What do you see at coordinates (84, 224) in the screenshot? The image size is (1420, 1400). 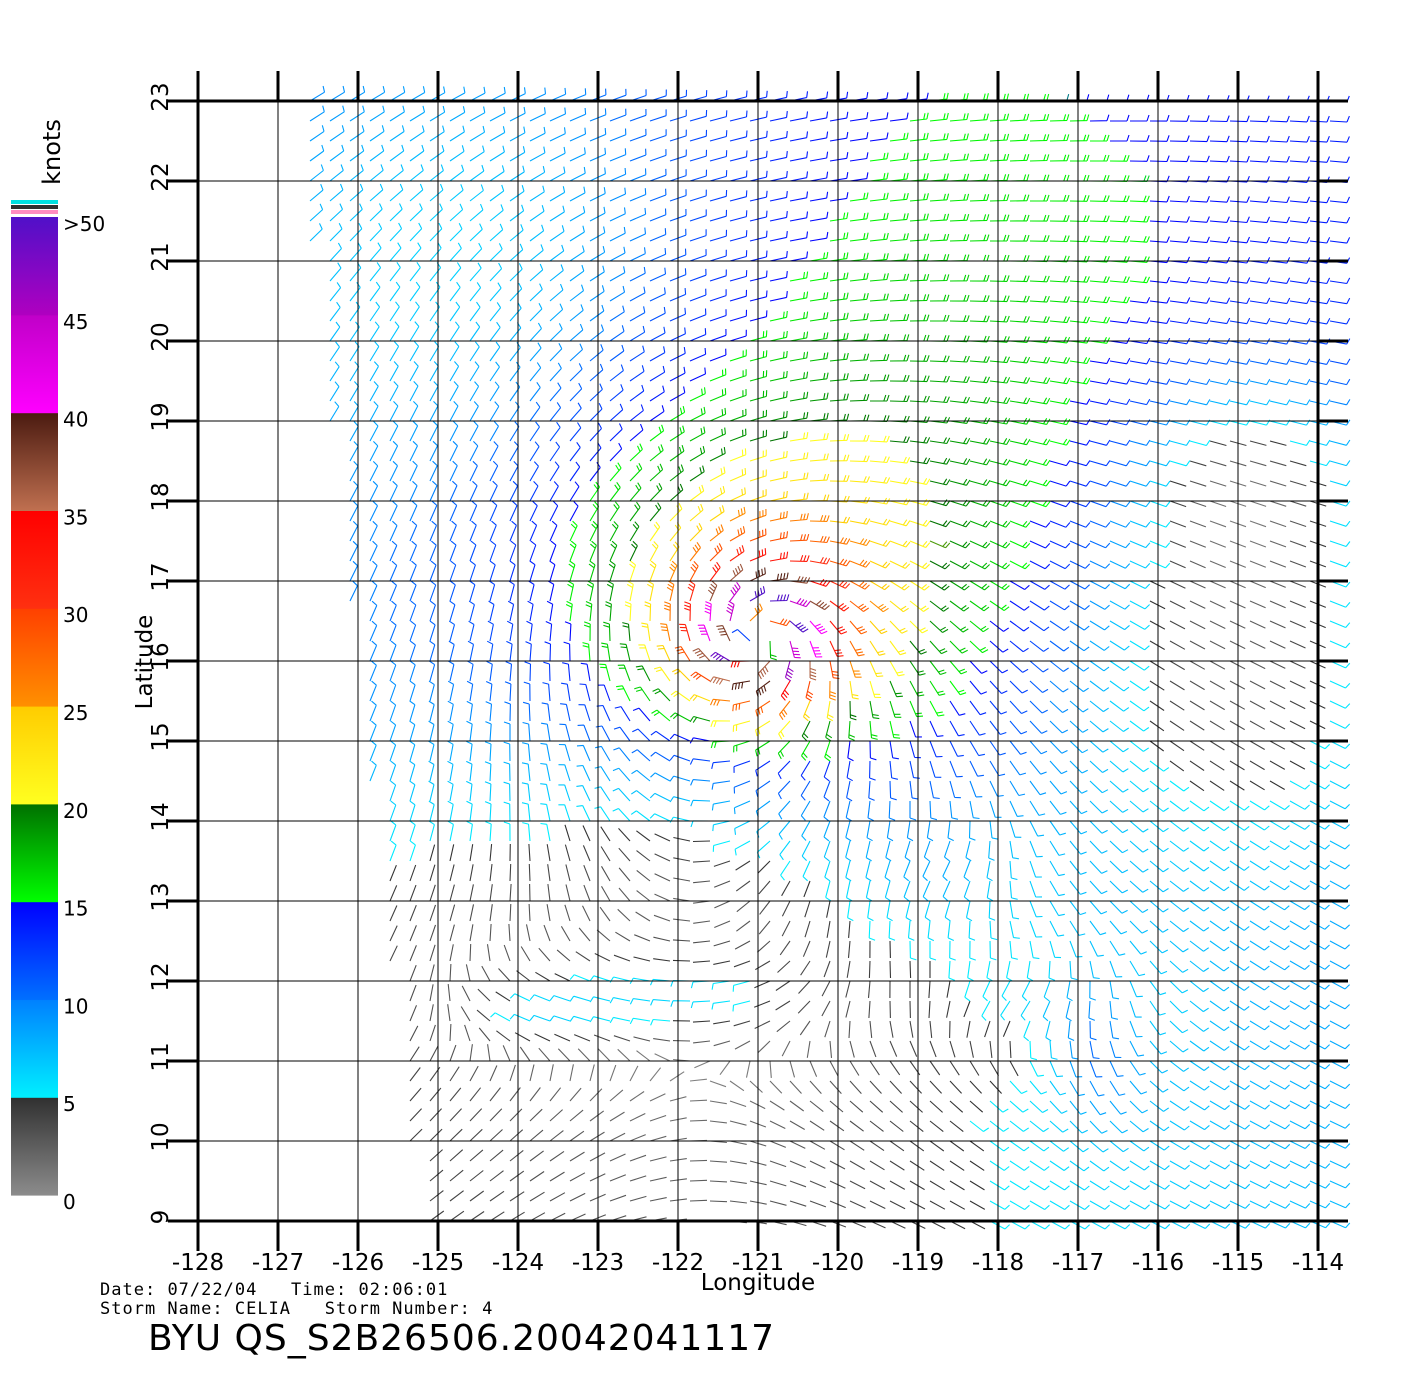 I see `colorbar-tick-label: >50` at bounding box center [84, 224].